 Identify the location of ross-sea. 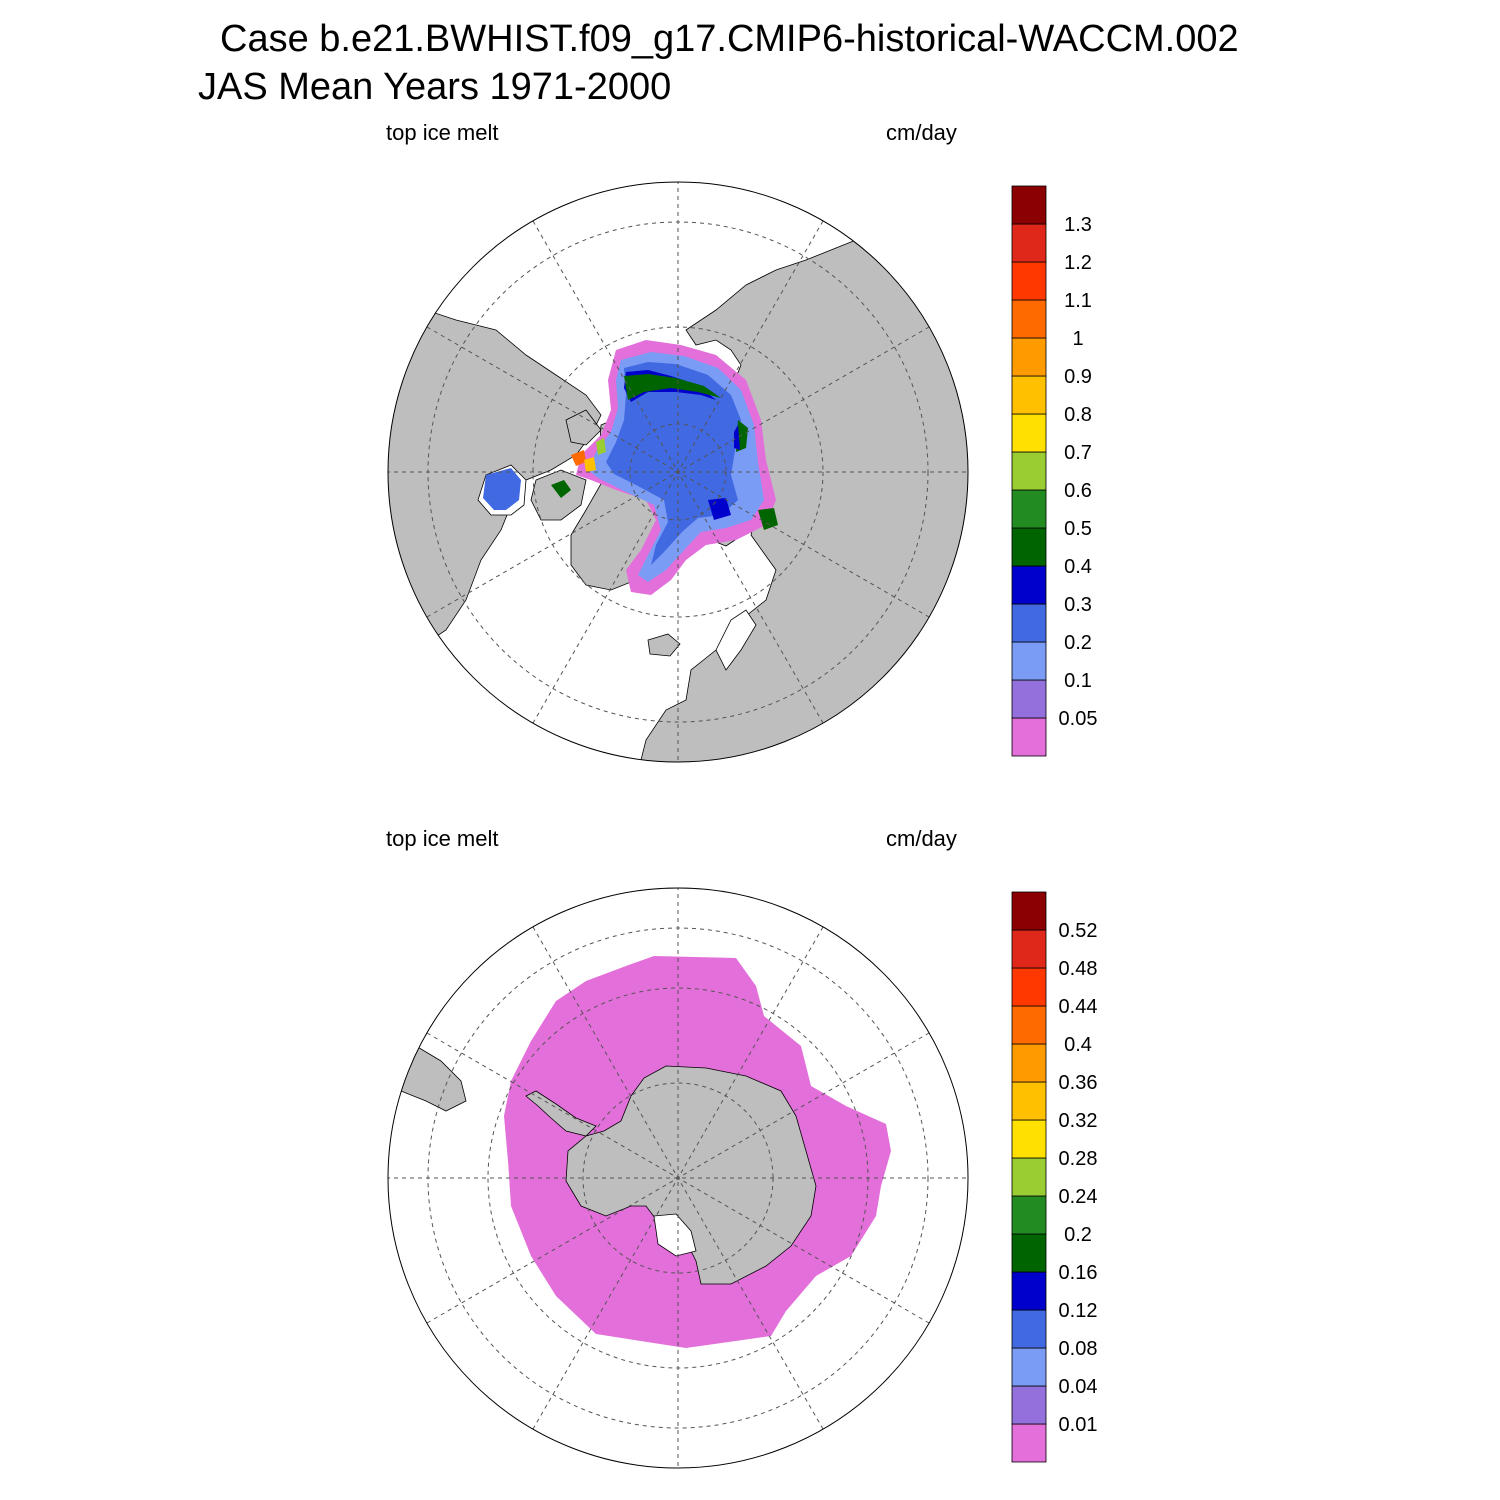
(675, 1235).